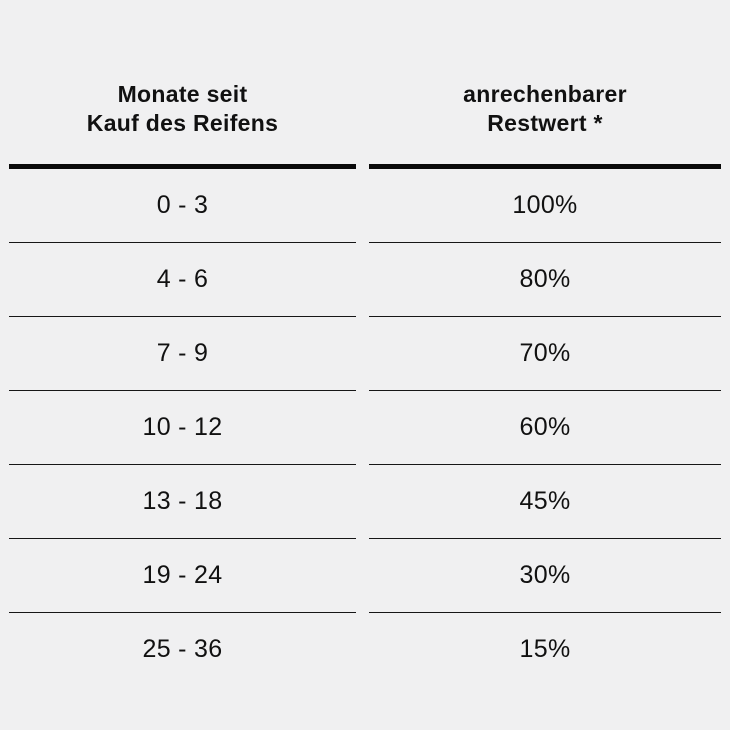  I want to click on value-cell: 70%, so click(545, 354).